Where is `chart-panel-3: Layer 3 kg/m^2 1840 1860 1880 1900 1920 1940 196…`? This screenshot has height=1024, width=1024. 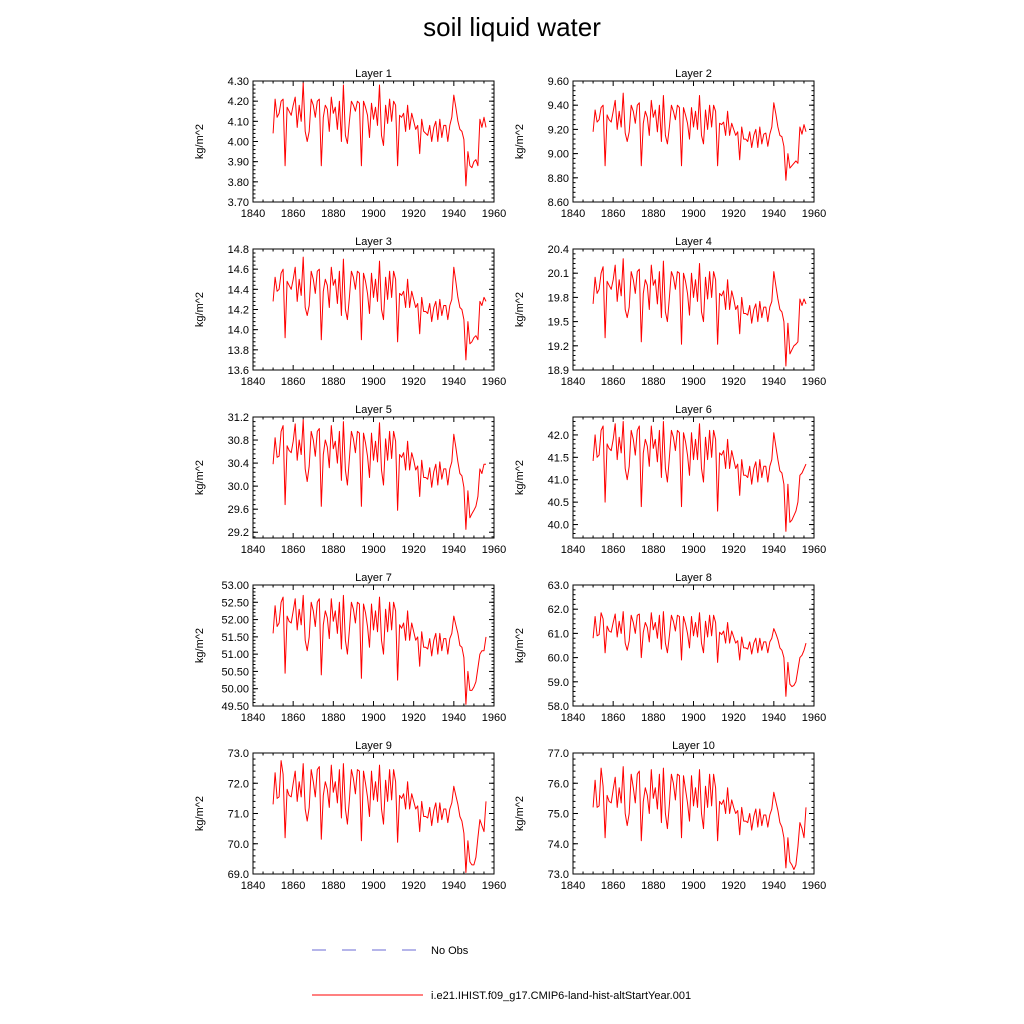
chart-panel-3: Layer 3 kg/m^2 1840 1860 1880 1900 1920 1940 196… is located at coordinates (350, 312).